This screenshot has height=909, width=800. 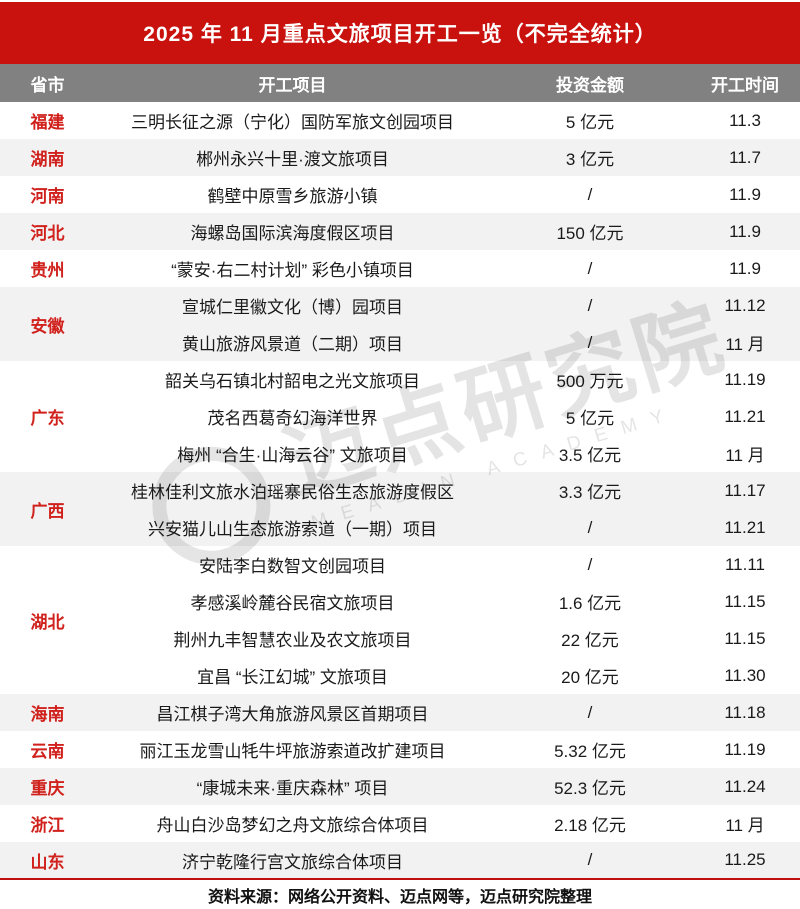 What do you see at coordinates (399, 897) in the screenshot?
I see `source-text: 资料来源：网络公开资料、迈点网等，迈点研究院整理` at bounding box center [399, 897].